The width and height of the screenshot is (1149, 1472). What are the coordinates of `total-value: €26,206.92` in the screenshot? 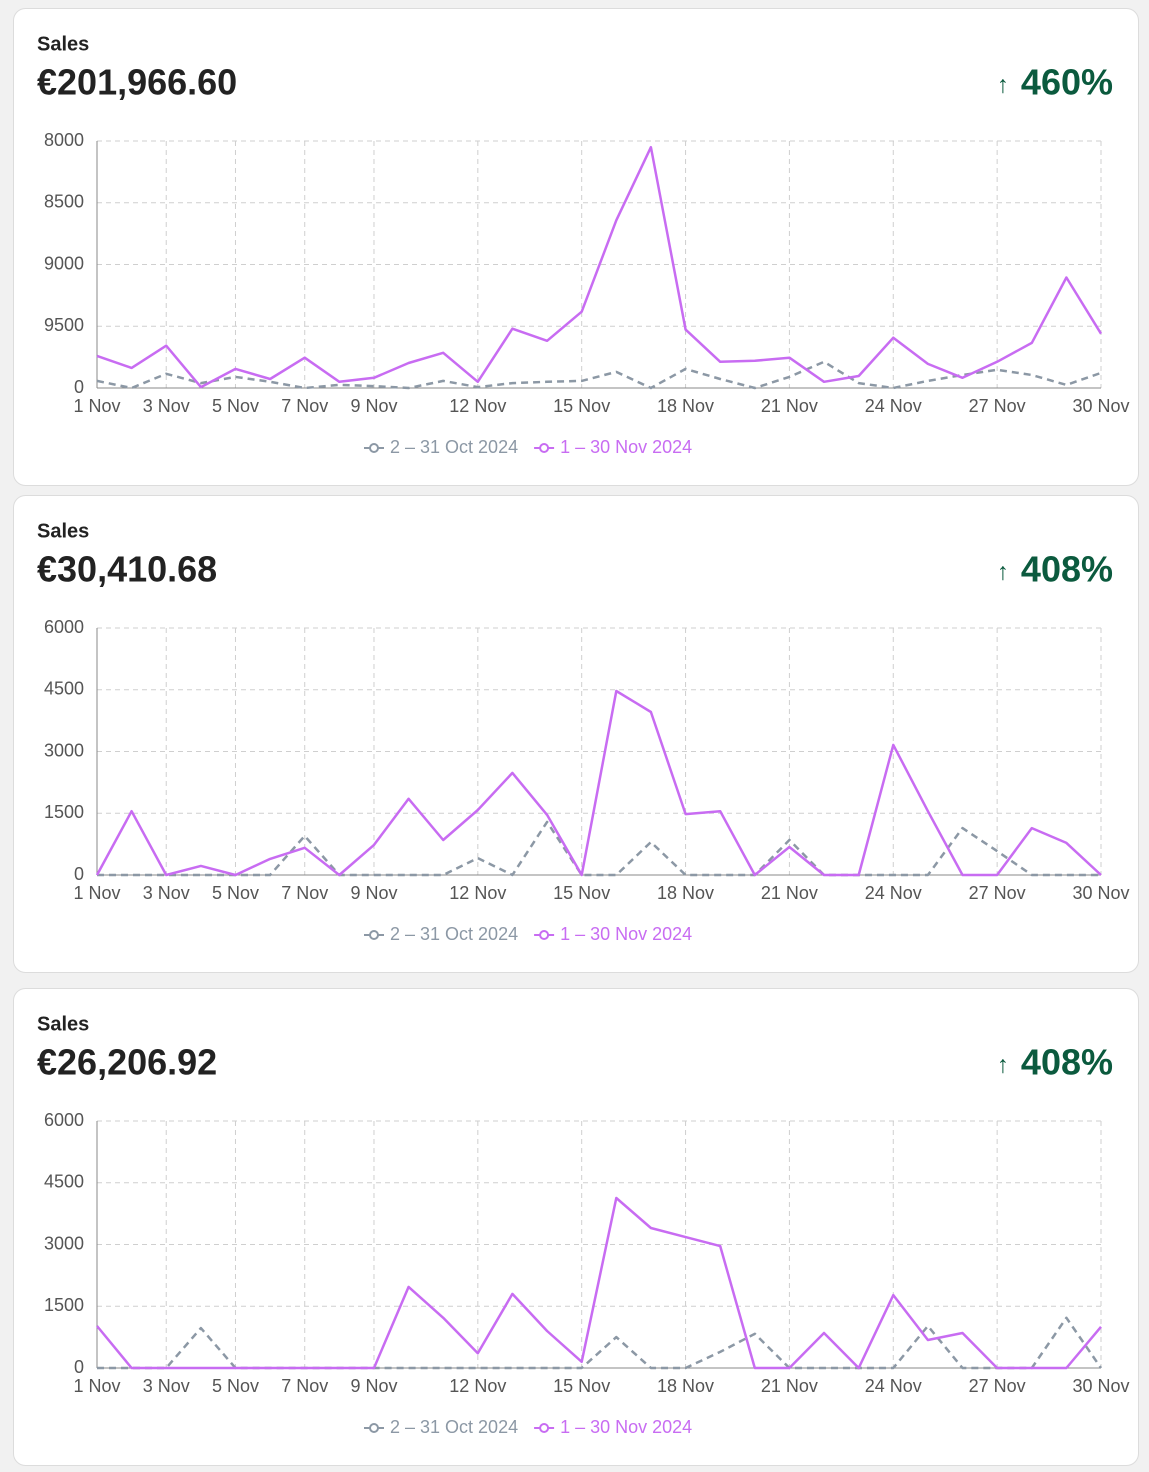 It's located at (127, 1062).